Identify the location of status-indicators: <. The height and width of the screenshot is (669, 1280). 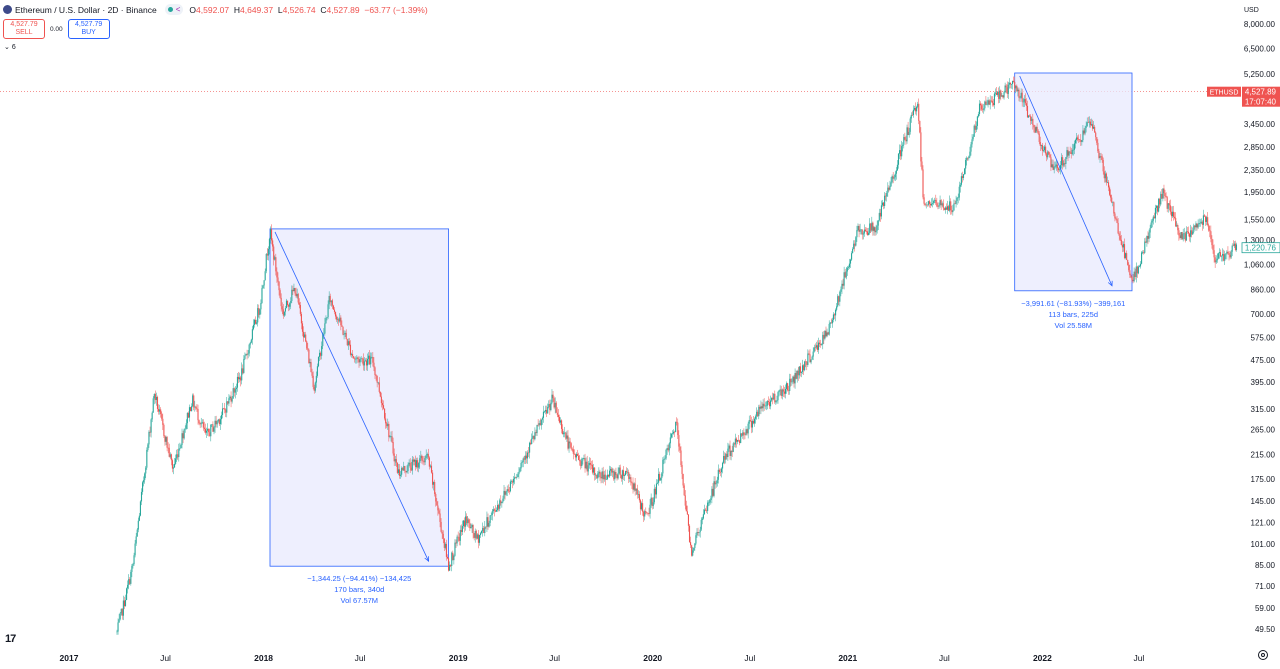
(174, 9).